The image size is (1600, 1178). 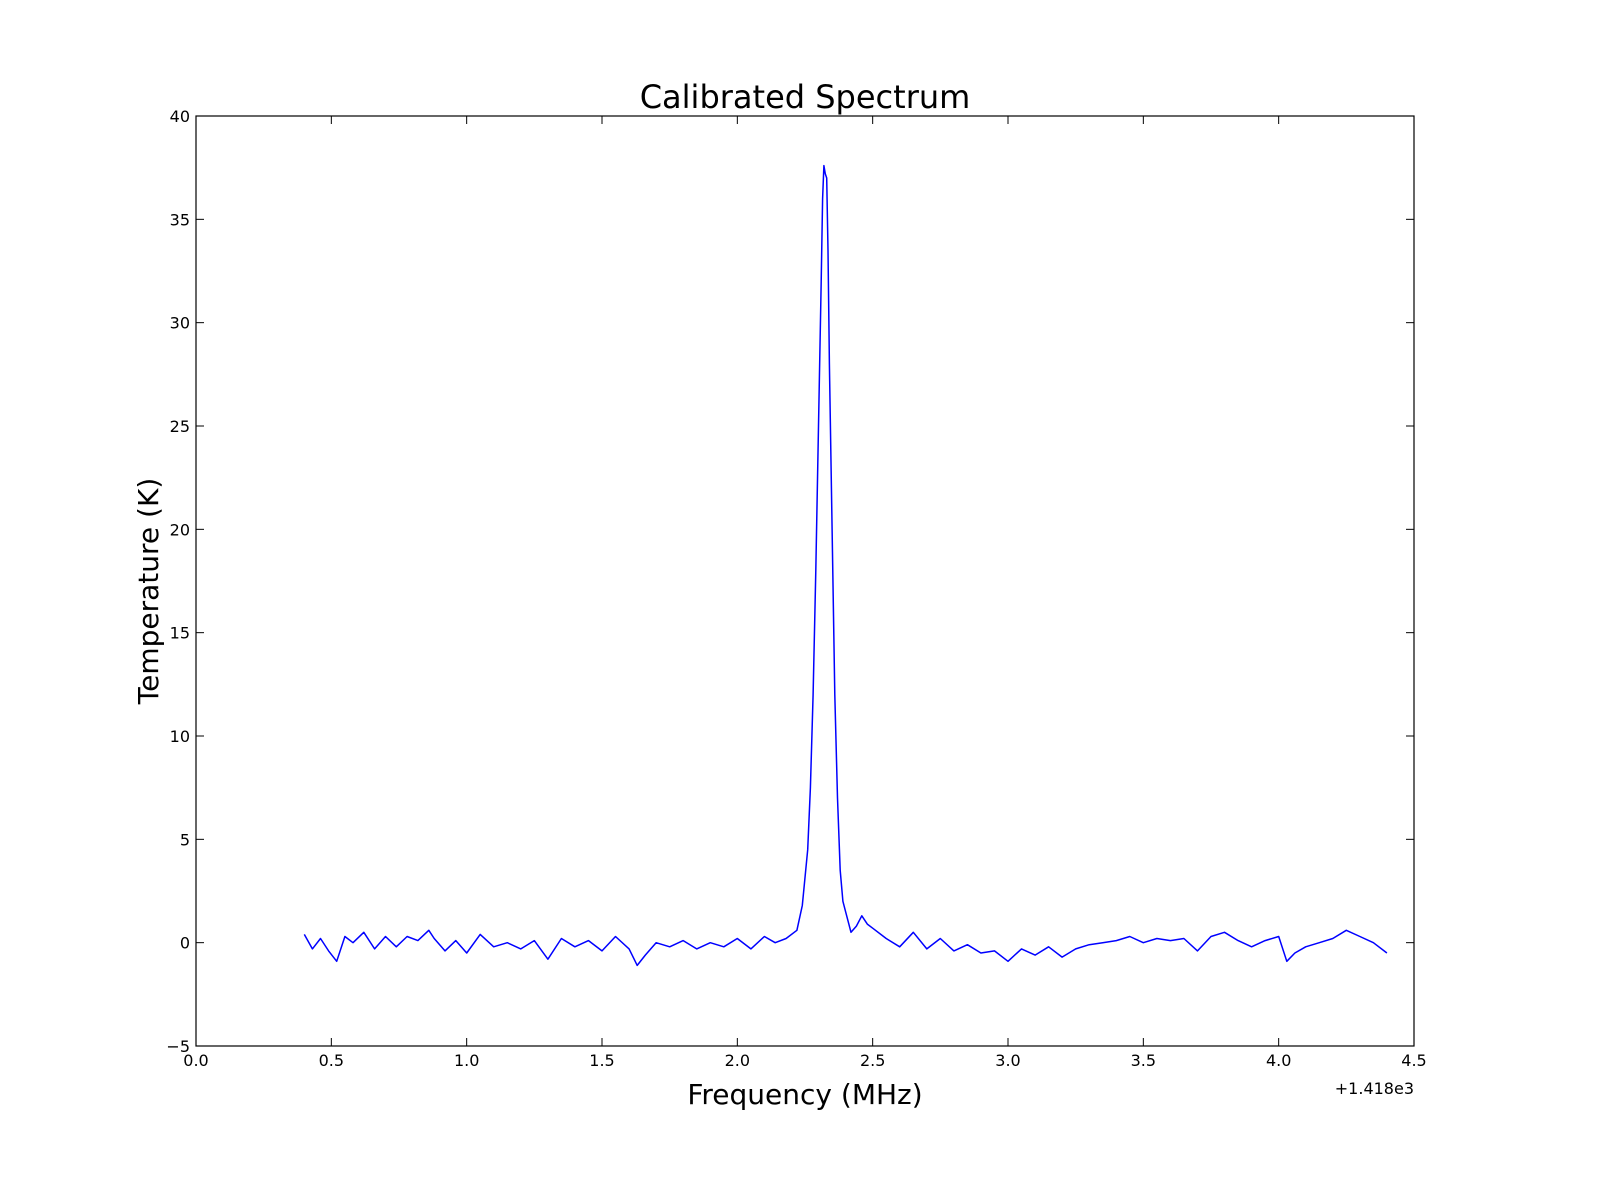 What do you see at coordinates (185, 943) in the screenshot?
I see `y-tick-label: 0` at bounding box center [185, 943].